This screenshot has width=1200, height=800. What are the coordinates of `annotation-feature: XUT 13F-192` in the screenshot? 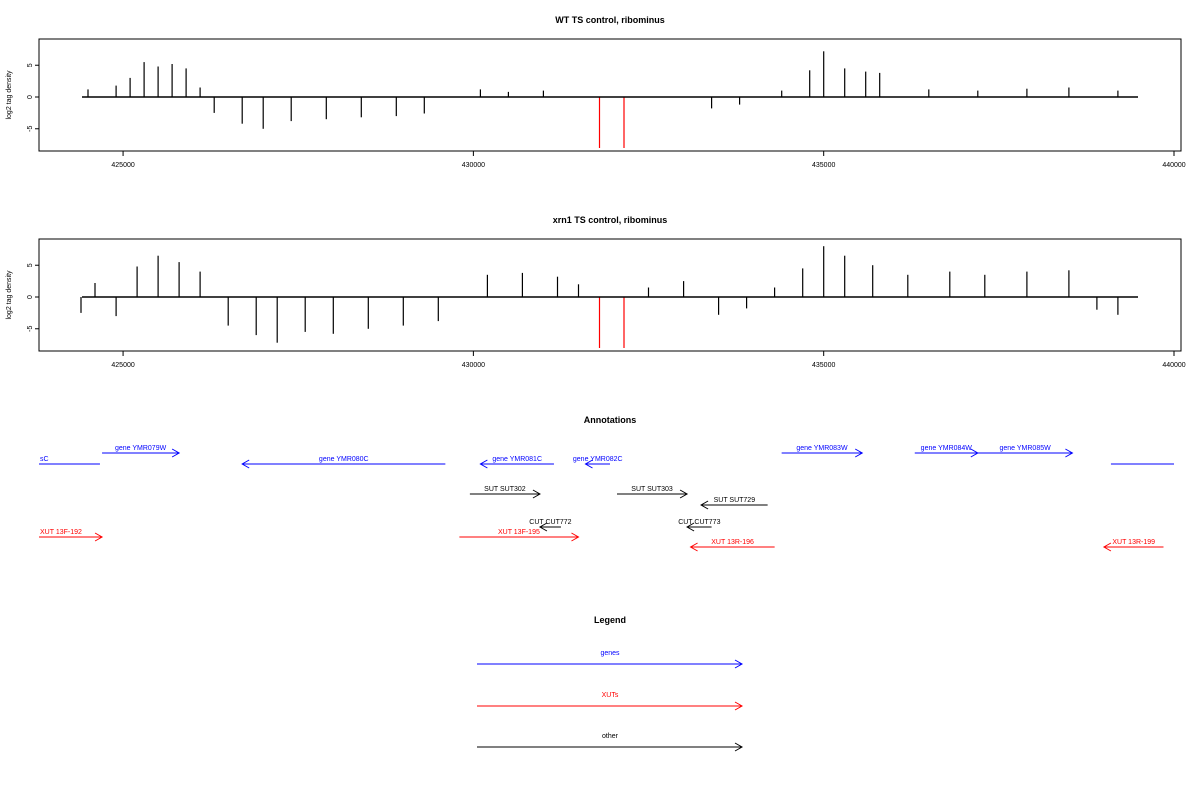 It's located at (71, 535).